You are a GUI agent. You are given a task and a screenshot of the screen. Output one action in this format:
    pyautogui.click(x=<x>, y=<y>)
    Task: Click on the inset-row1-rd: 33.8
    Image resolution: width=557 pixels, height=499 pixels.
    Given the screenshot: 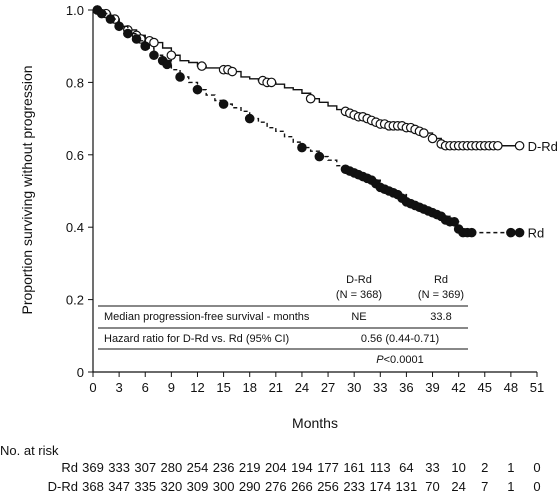 What is the action you would take?
    pyautogui.click(x=440, y=317)
    